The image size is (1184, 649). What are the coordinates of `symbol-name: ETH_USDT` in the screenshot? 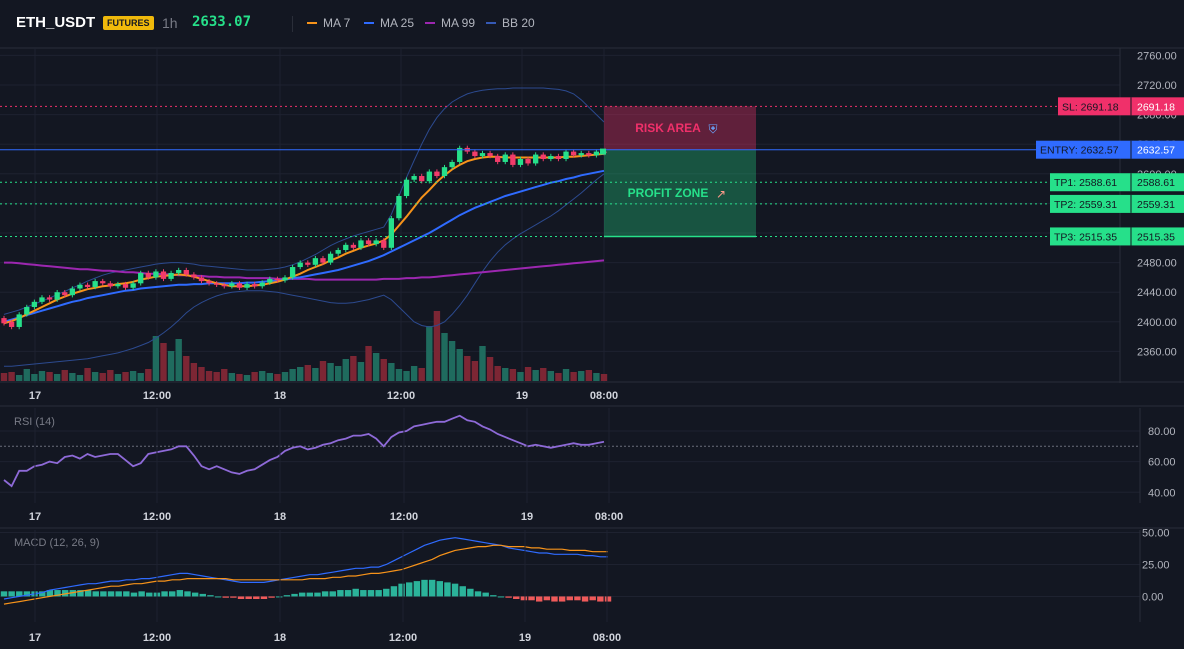 It's located at (56, 22).